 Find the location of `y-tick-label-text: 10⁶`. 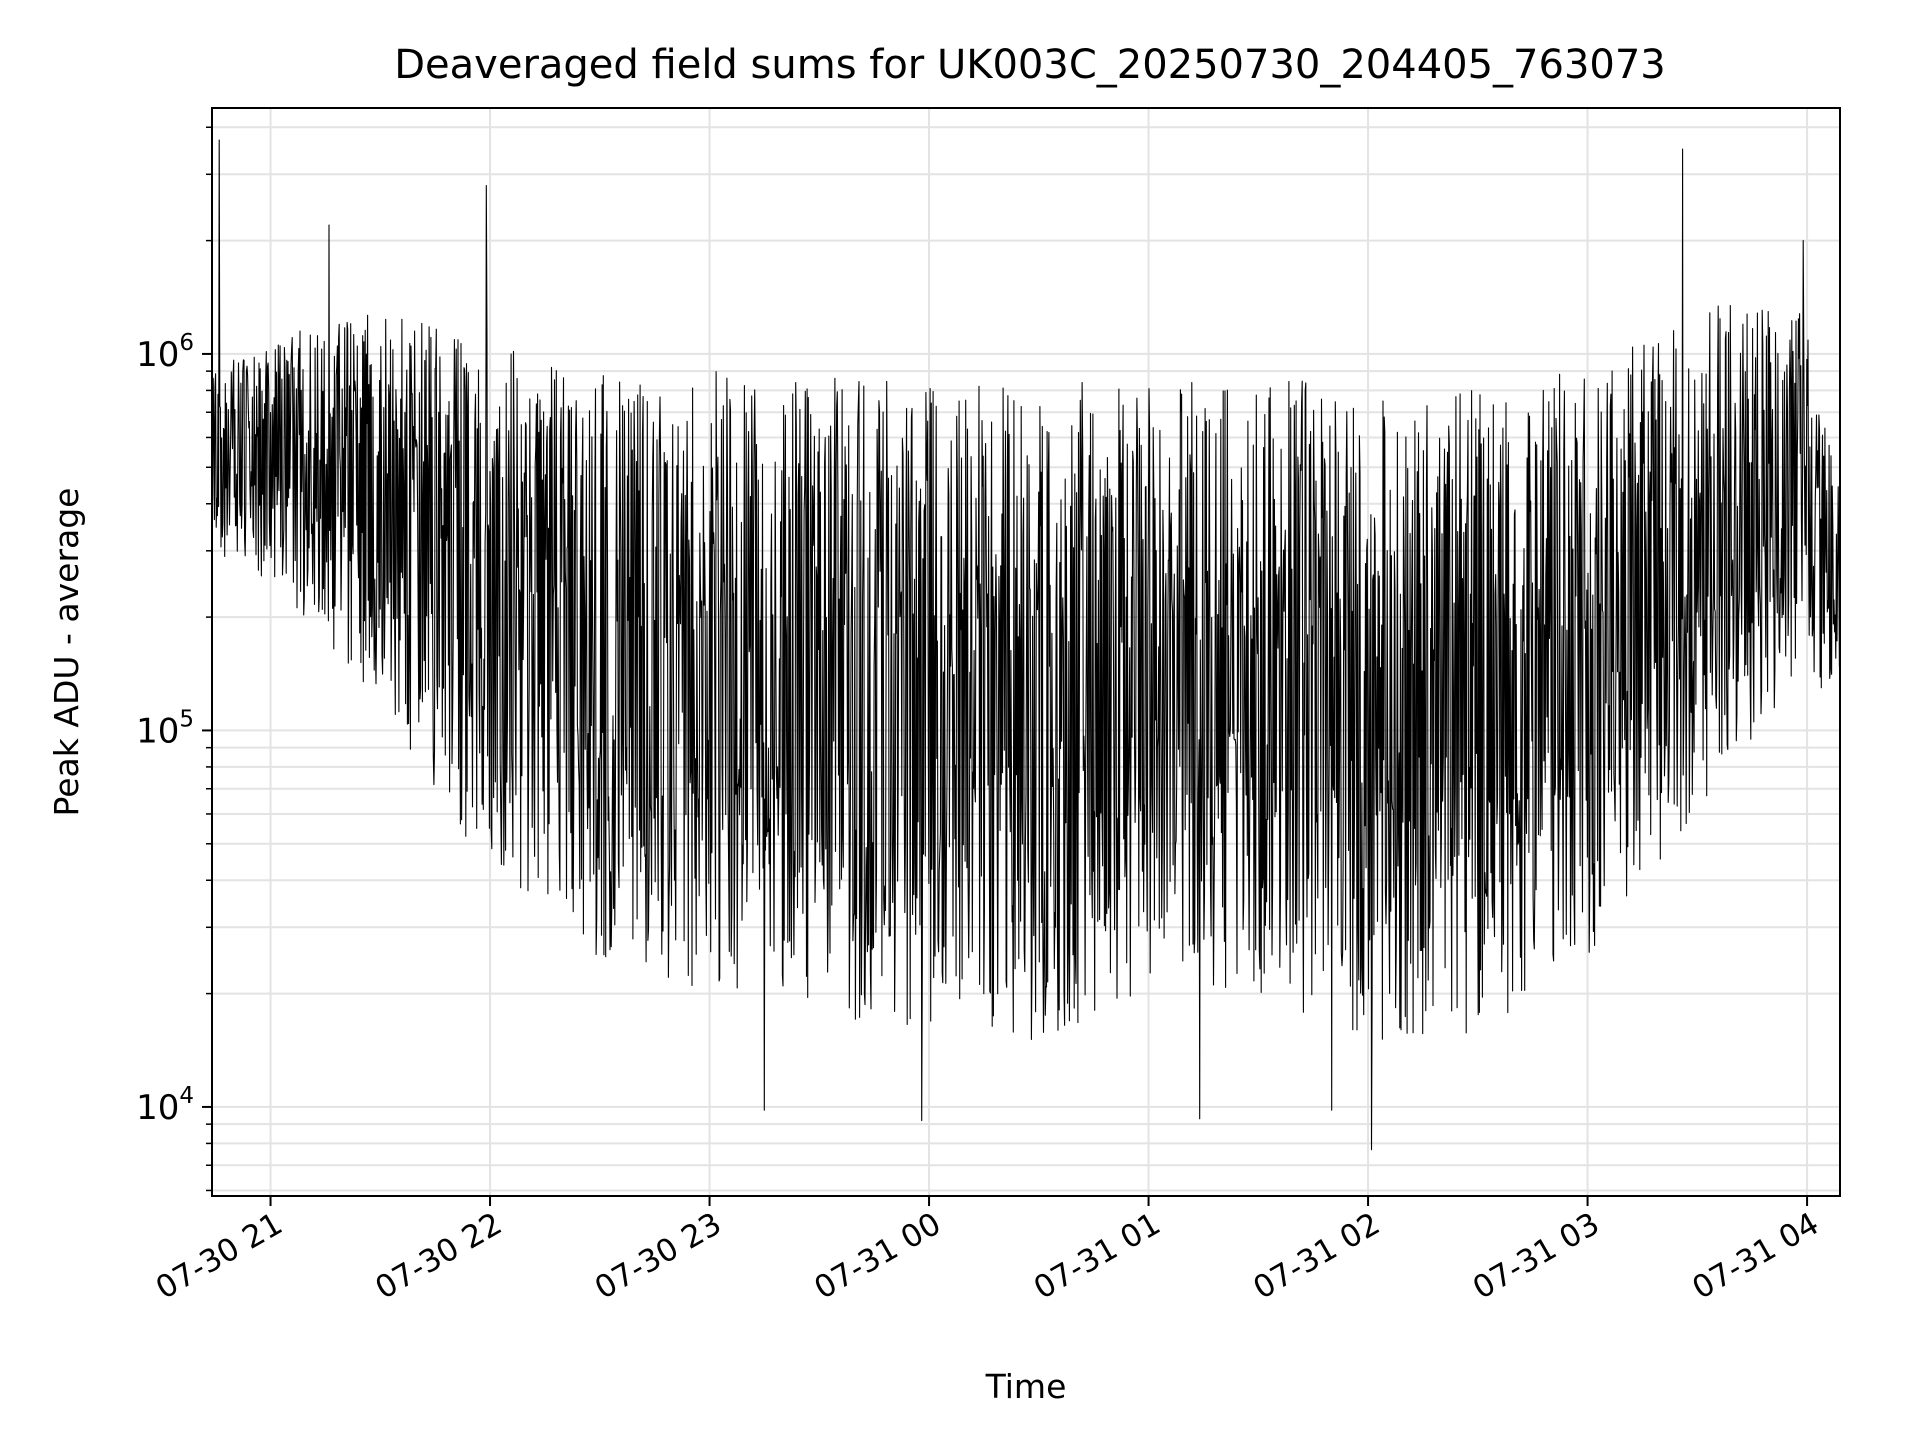

y-tick-label-text: 10⁶ is located at coordinates (165, 352).